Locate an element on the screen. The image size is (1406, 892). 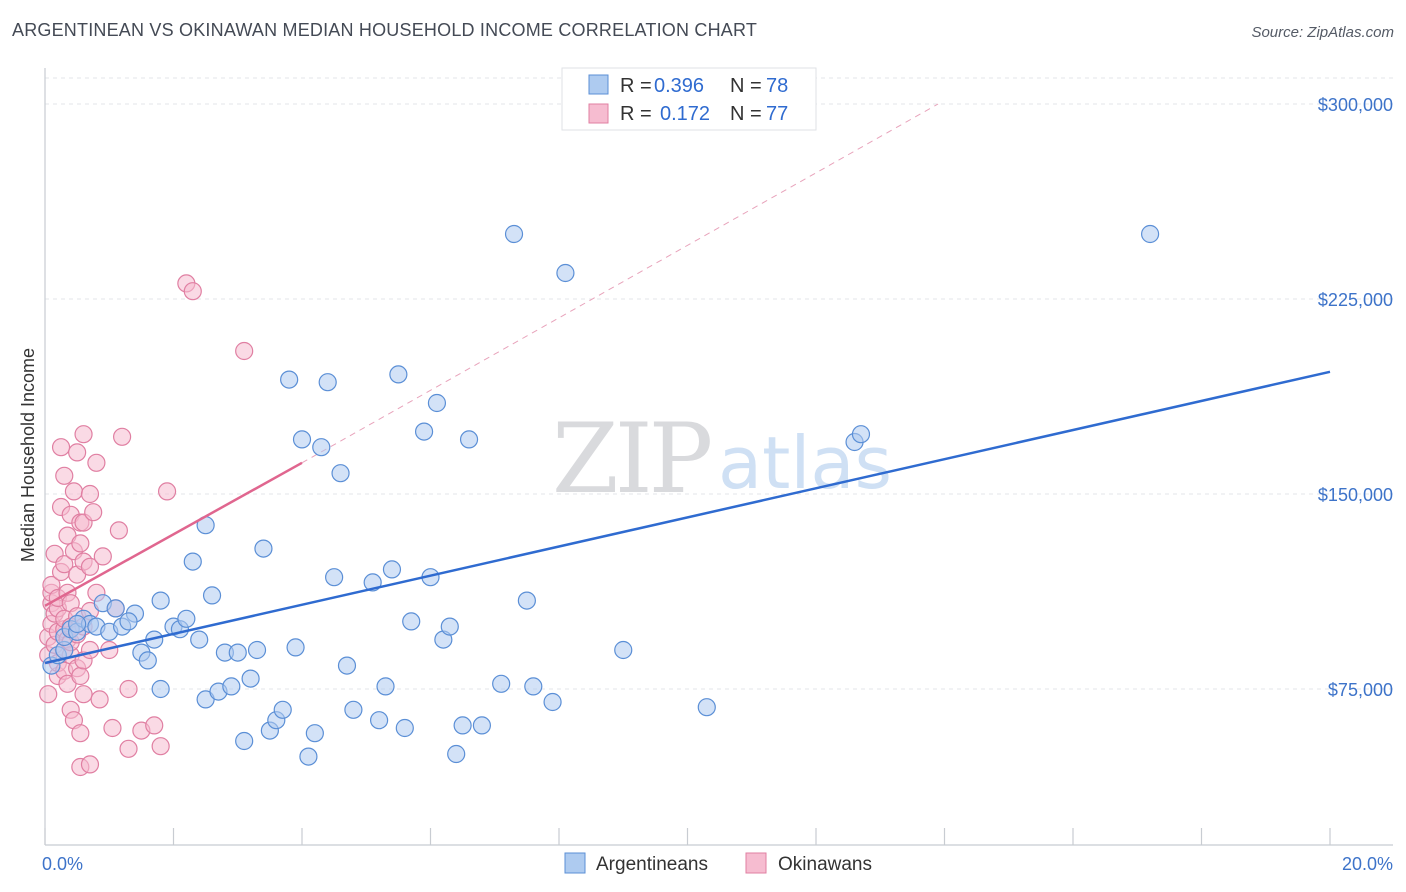
bottom-legend-okinawans: Okinawans is located at coordinates (825, 864).